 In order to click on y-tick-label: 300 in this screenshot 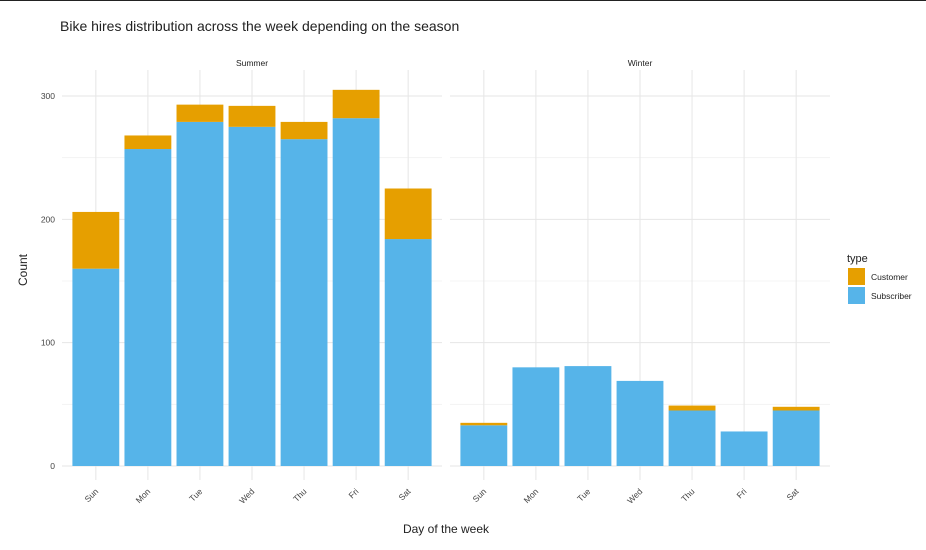, I will do `click(48, 96)`.